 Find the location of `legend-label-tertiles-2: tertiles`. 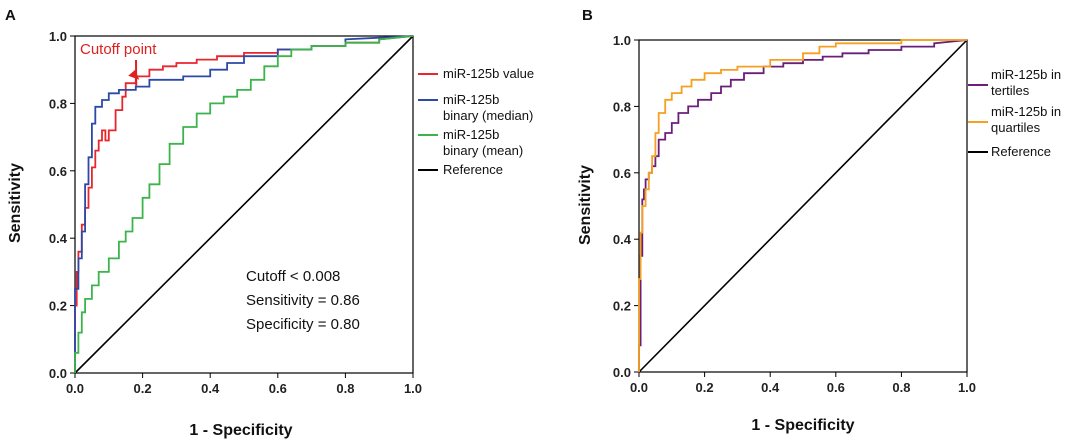

legend-label-tertiles-2: tertiles is located at coordinates (1010, 90).